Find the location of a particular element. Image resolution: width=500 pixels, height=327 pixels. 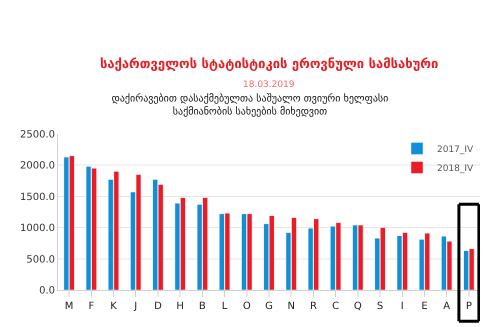

text: 18.03.2019 is located at coordinates (269, 85).